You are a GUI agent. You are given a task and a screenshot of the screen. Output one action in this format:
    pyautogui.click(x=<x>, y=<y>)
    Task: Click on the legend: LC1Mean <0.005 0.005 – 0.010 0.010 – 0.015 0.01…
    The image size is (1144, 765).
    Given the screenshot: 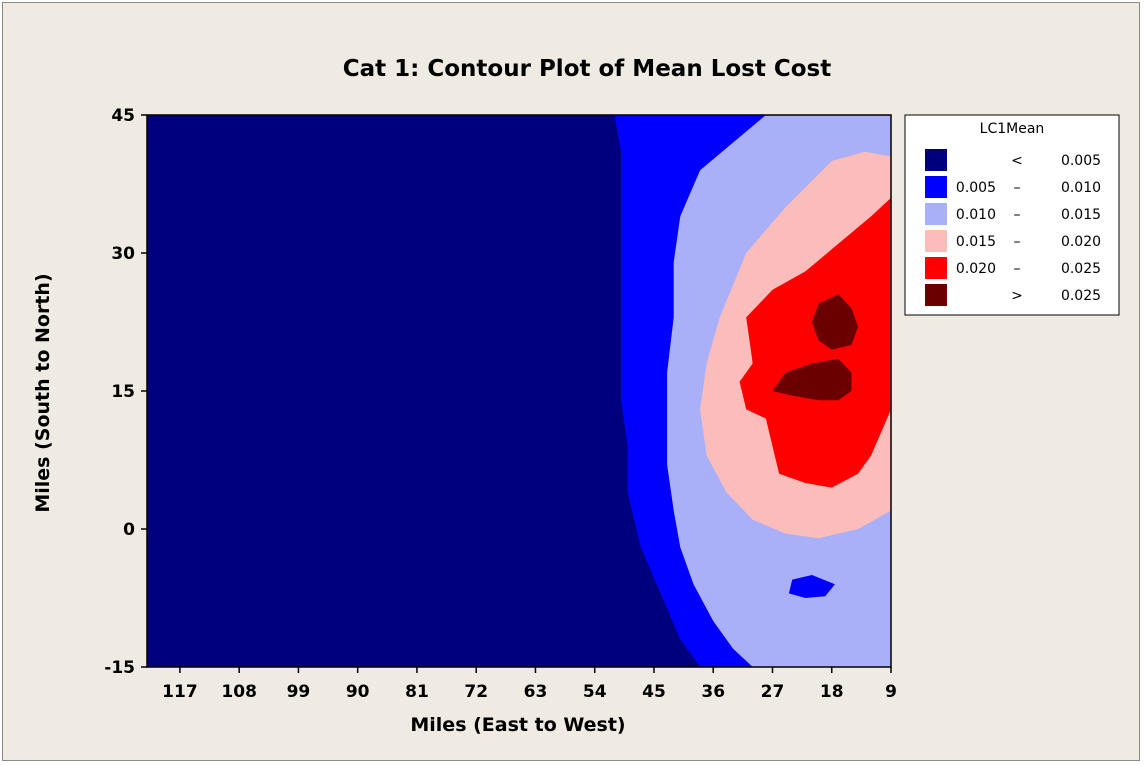 What is the action you would take?
    pyautogui.click(x=1012, y=215)
    